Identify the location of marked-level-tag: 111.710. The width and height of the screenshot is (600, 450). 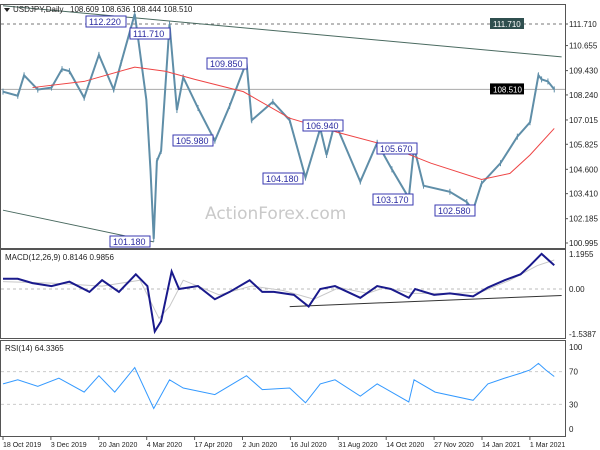
(507, 24).